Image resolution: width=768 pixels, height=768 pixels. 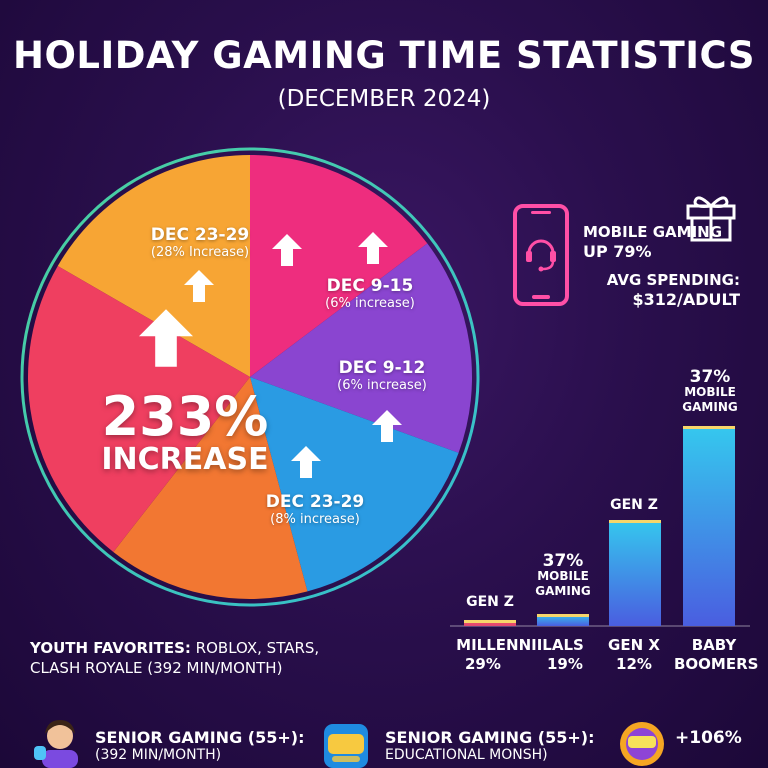 I want to click on page-title: HOLIDAY GAMING TIME STATISTICS, so click(x=384, y=55).